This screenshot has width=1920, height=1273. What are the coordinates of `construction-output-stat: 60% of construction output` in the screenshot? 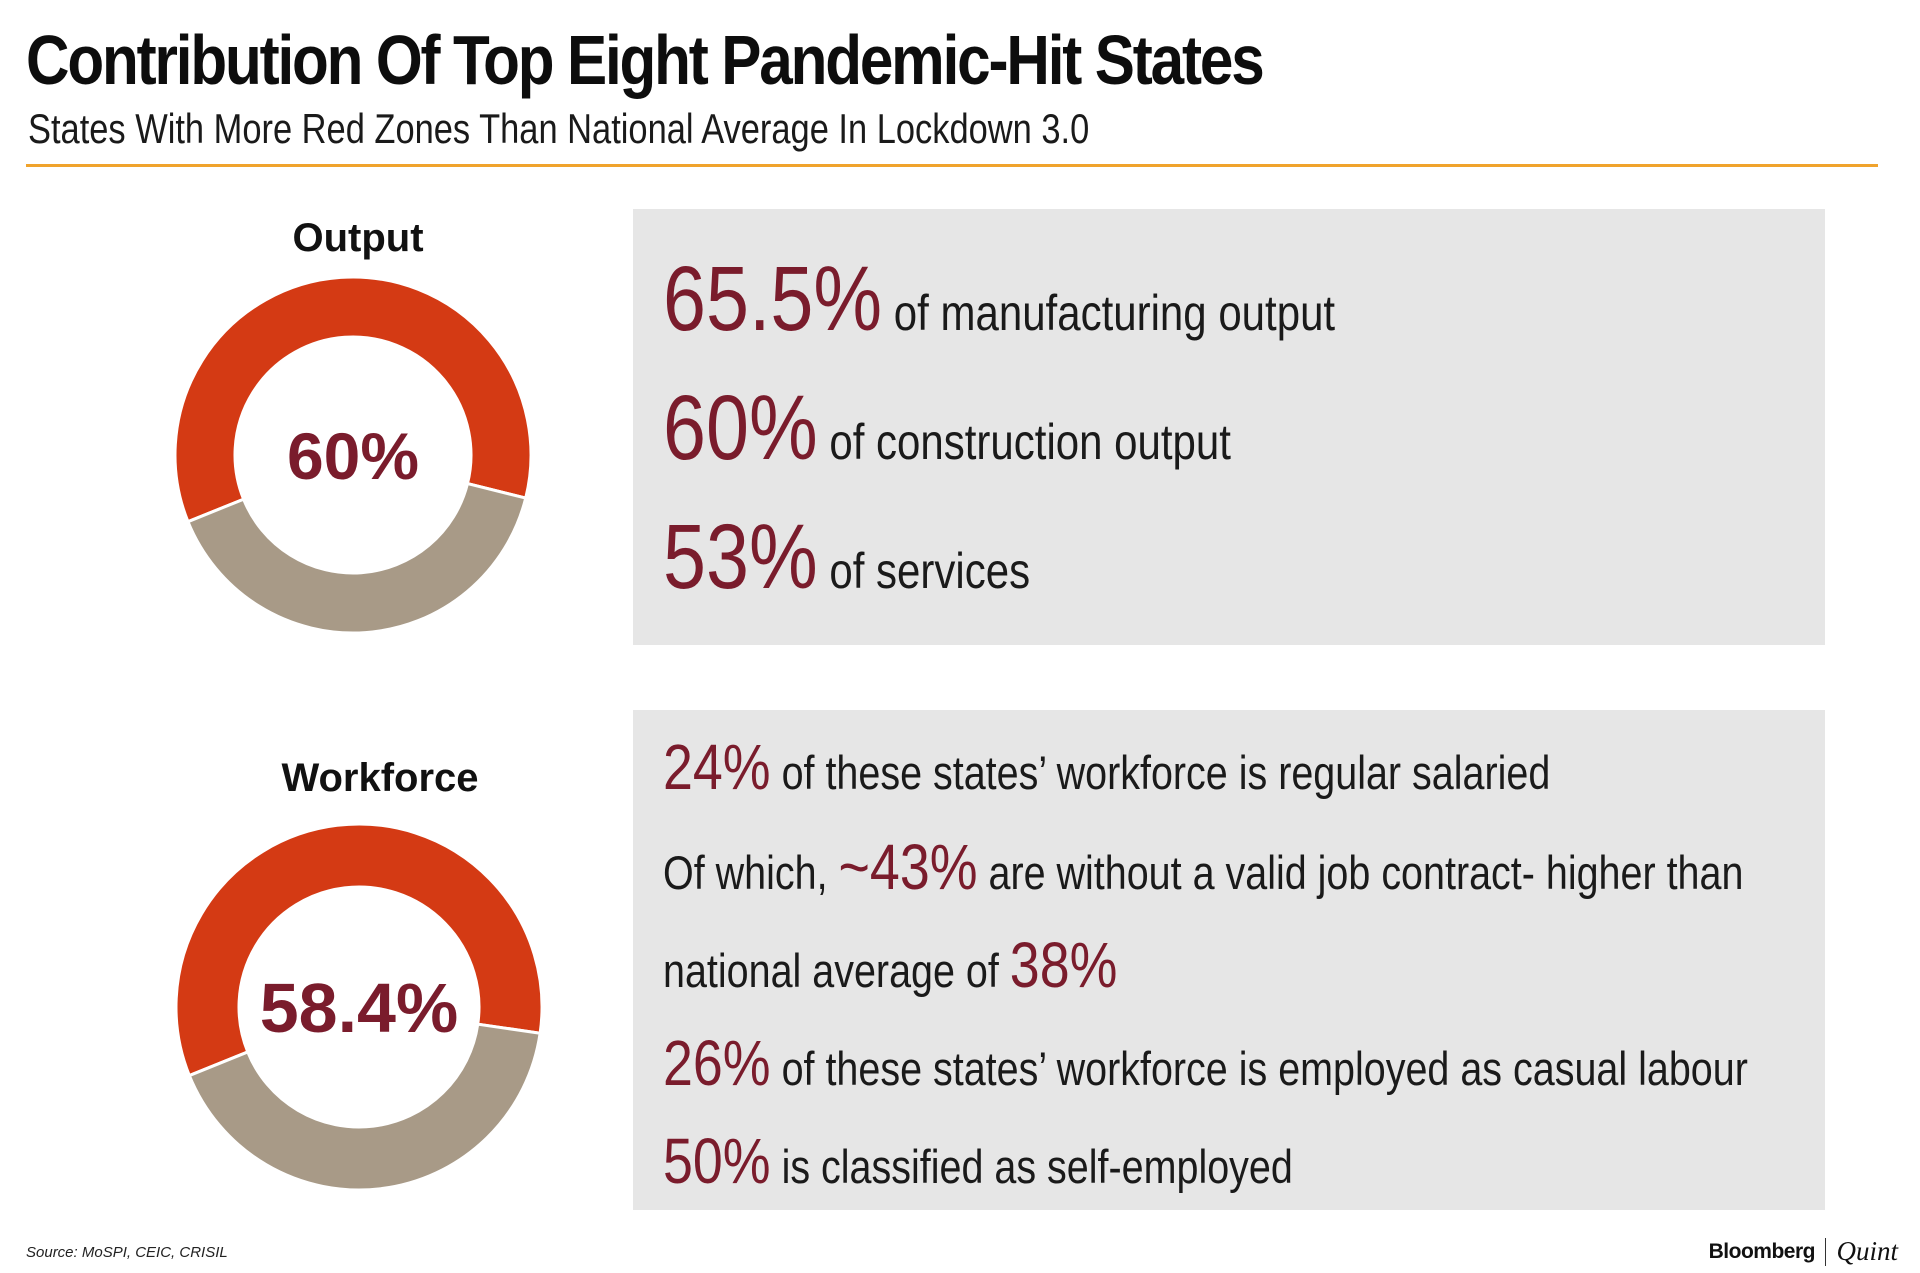 It's located at (947, 428).